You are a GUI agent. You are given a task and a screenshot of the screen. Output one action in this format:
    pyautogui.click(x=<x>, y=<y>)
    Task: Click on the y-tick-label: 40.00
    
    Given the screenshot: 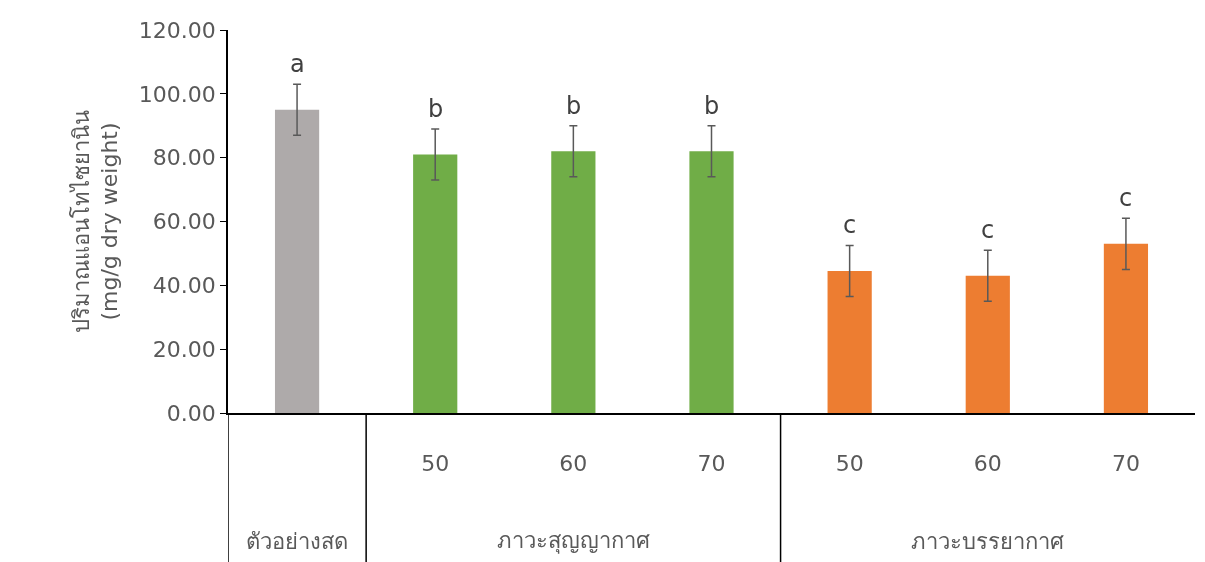 What is the action you would take?
    pyautogui.click(x=184, y=286)
    